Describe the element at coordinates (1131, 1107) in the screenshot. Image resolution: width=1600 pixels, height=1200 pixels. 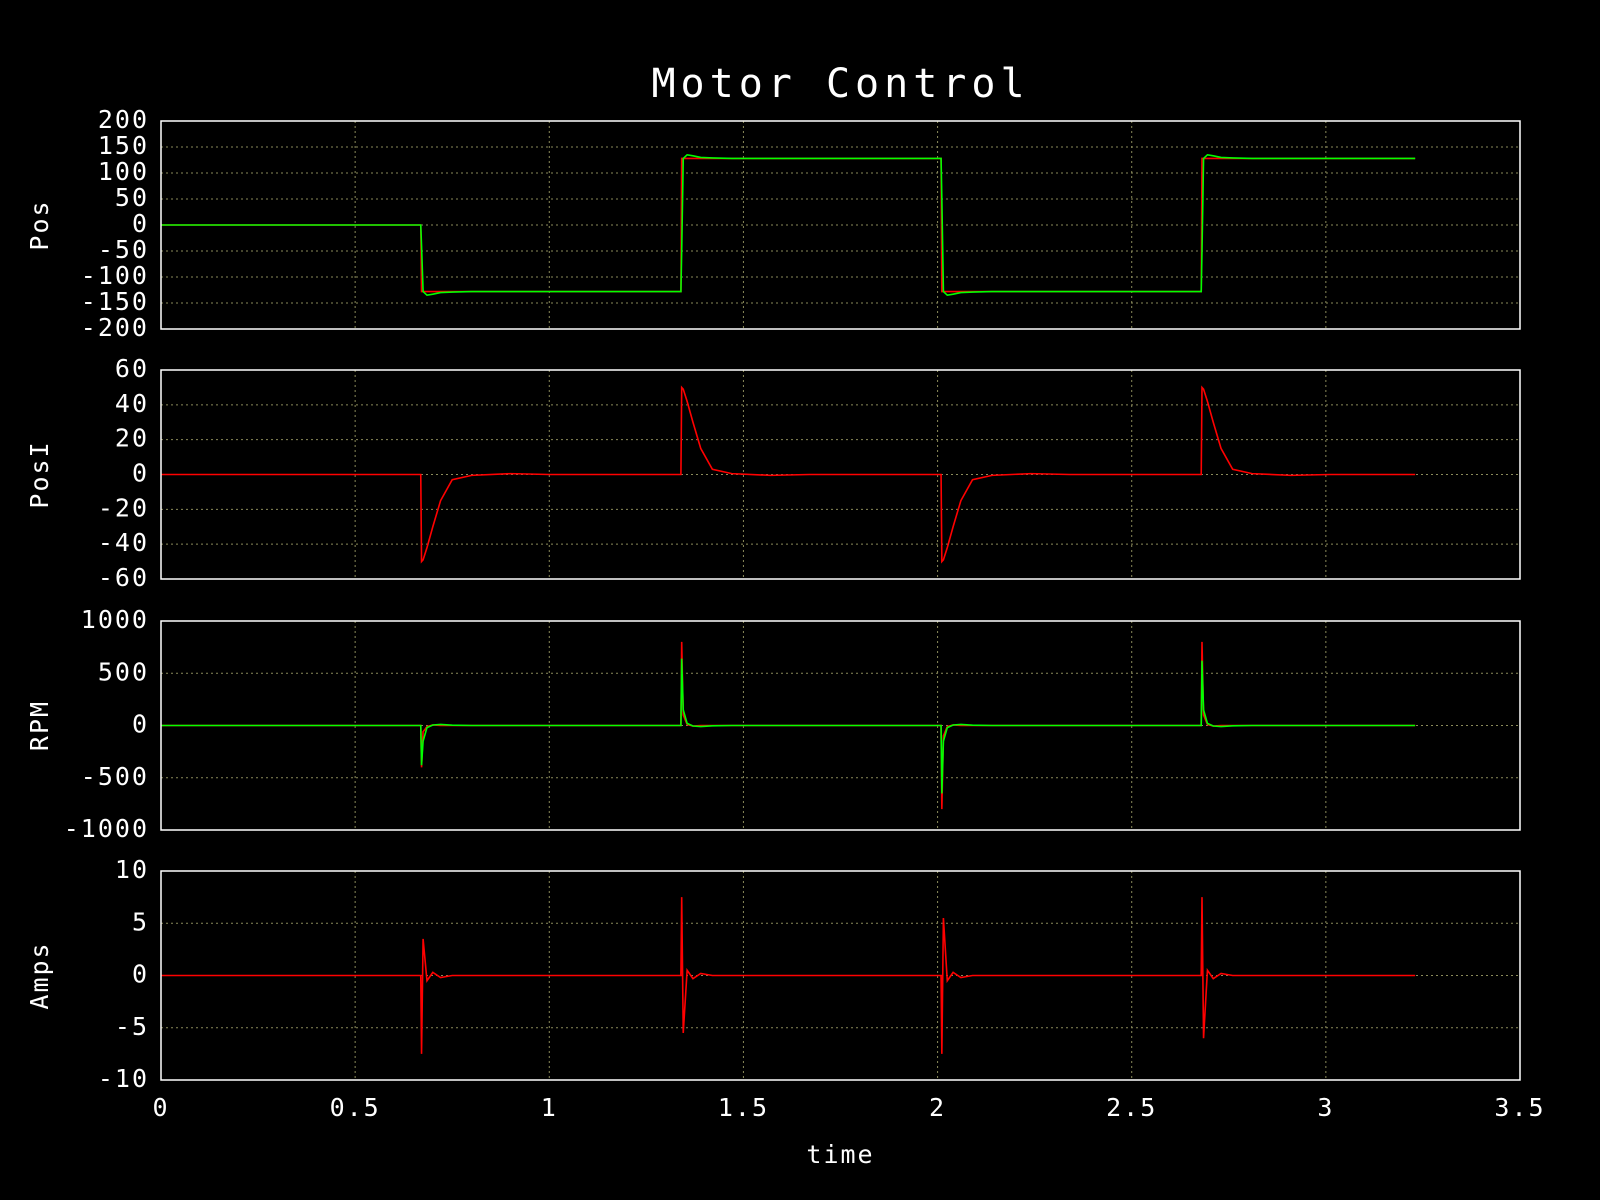
I see `x-tick-label: 2.5` at that location.